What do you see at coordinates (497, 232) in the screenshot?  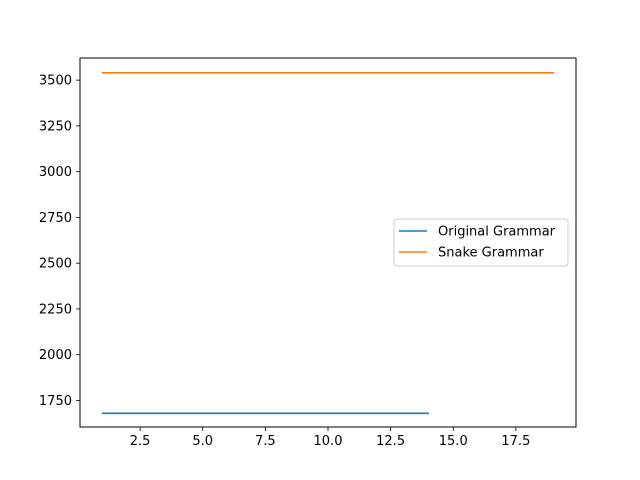 I see `legend-label: Original Grammar` at bounding box center [497, 232].